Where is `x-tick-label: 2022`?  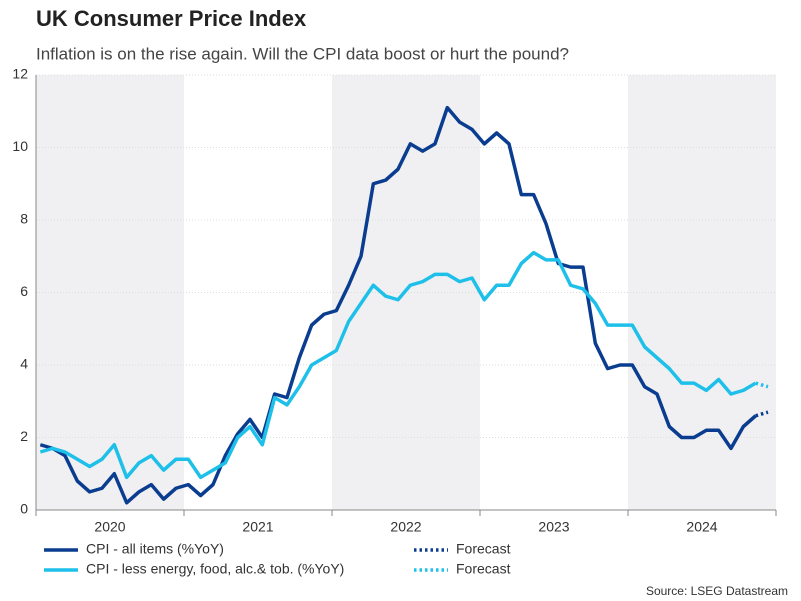
x-tick-label: 2022 is located at coordinates (405, 527).